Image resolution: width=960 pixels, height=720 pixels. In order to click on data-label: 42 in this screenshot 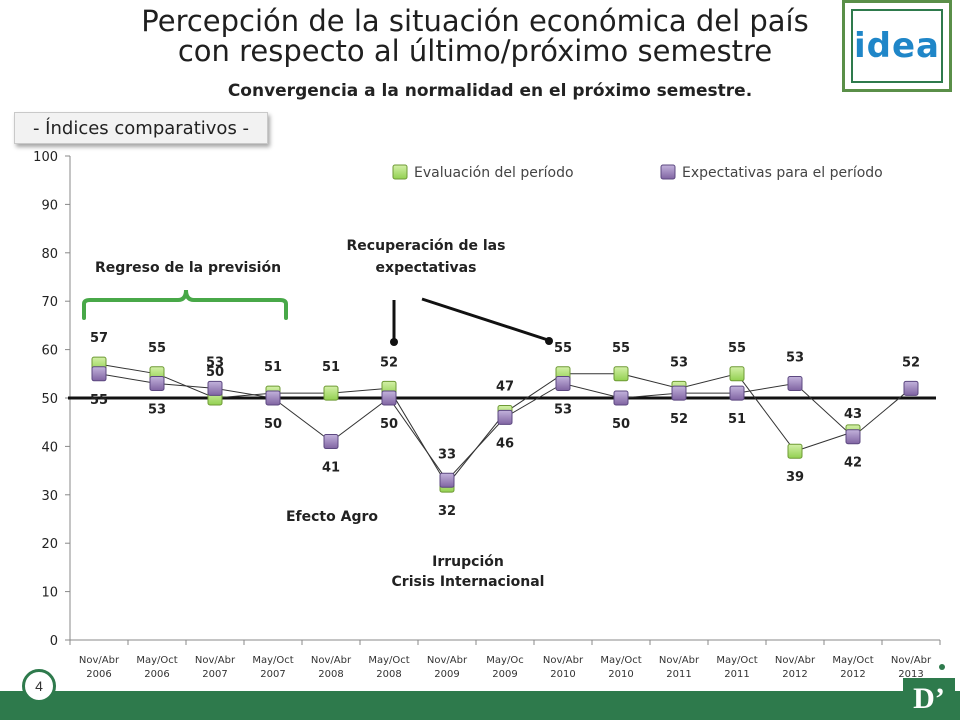, I will do `click(853, 463)`.